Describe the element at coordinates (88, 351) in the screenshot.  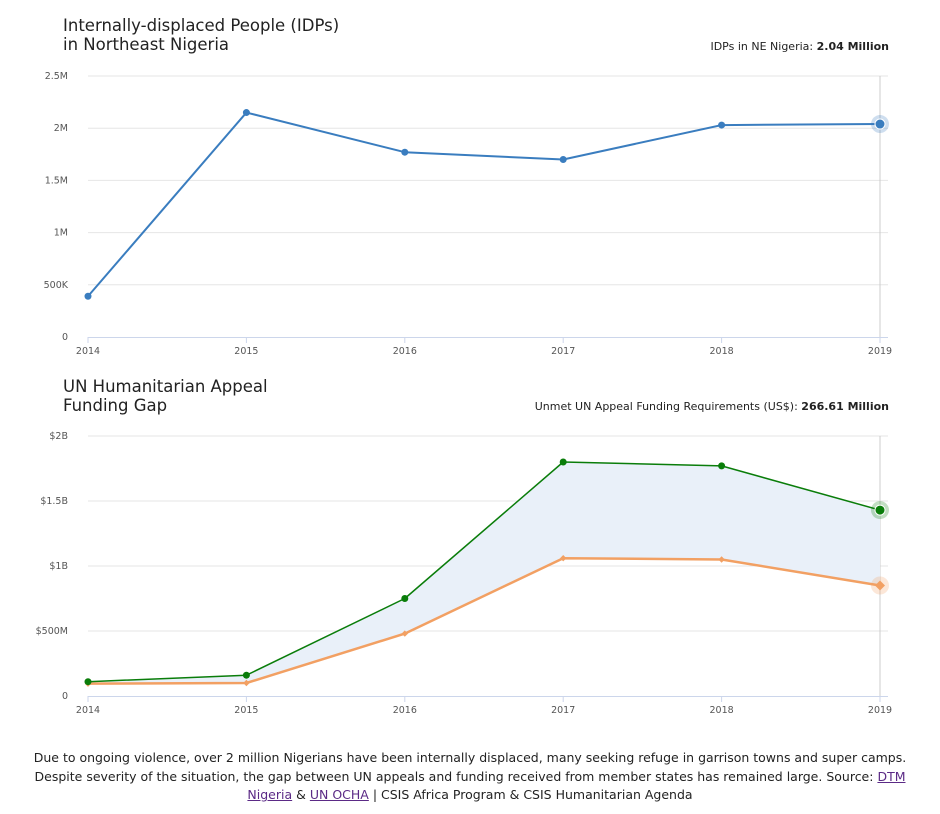
I see `idp-x-tick-label: 2014` at that location.